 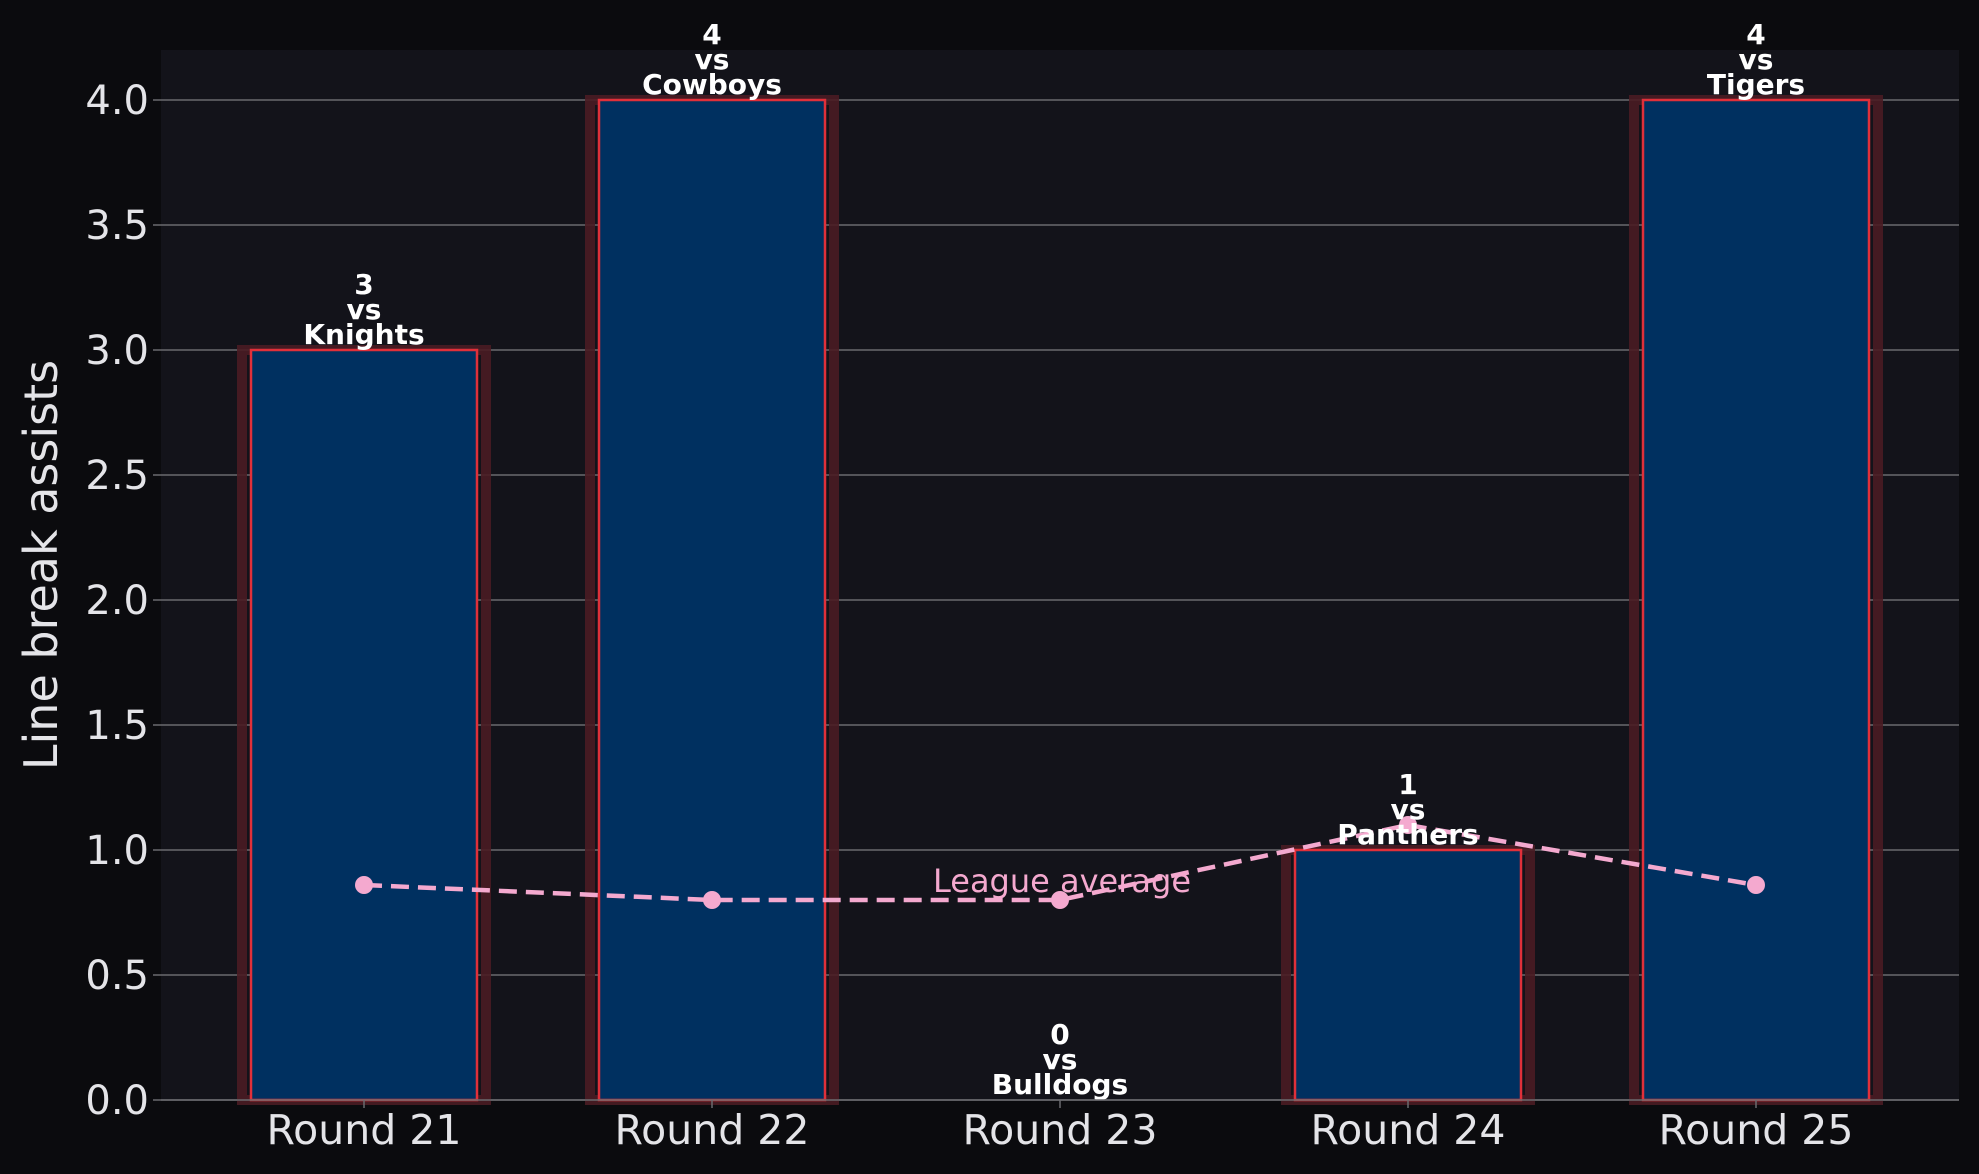 I want to click on bar-opponent-label: Bulldogs, so click(x=1060, y=1084).